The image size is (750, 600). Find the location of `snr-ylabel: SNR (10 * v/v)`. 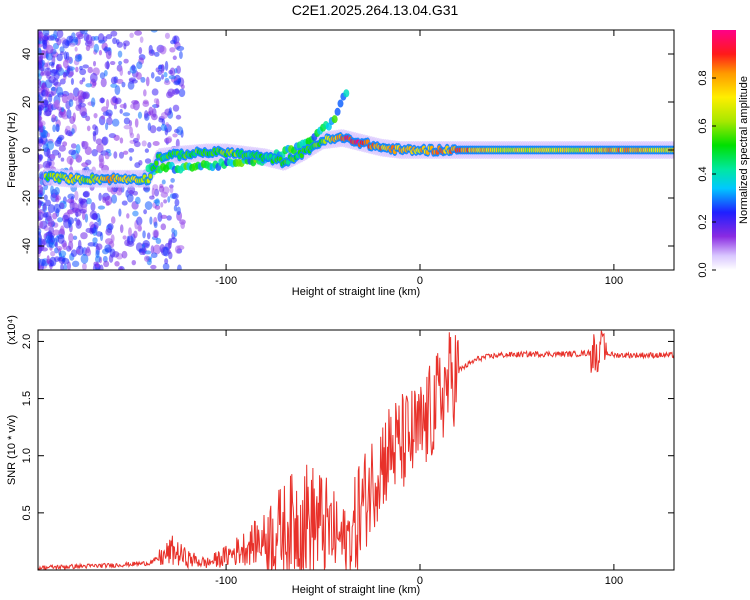

snr-ylabel: SNR (10 * v/v) is located at coordinates (12, 450).